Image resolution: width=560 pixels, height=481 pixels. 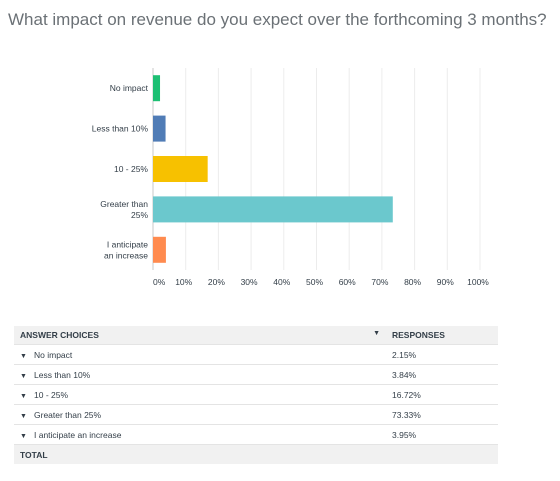 I want to click on response-value: 73.33%, so click(x=442, y=414).